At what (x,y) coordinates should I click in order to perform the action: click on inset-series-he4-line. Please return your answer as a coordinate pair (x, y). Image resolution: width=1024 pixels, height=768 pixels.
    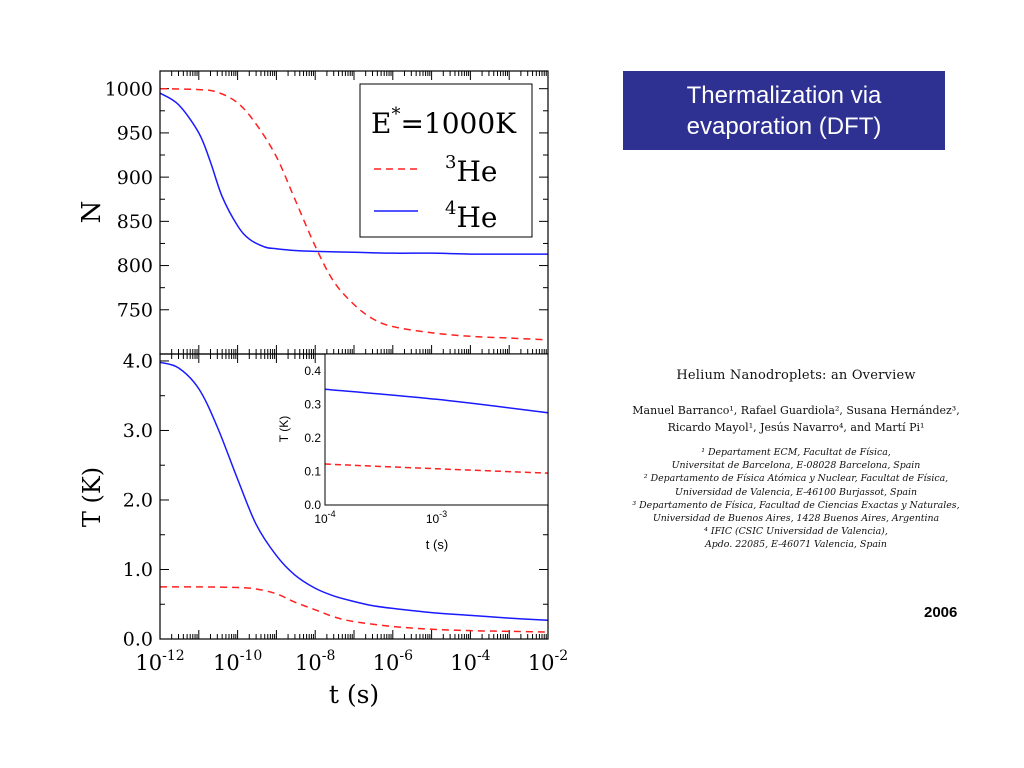
    Looking at the image, I should click on (436, 401).